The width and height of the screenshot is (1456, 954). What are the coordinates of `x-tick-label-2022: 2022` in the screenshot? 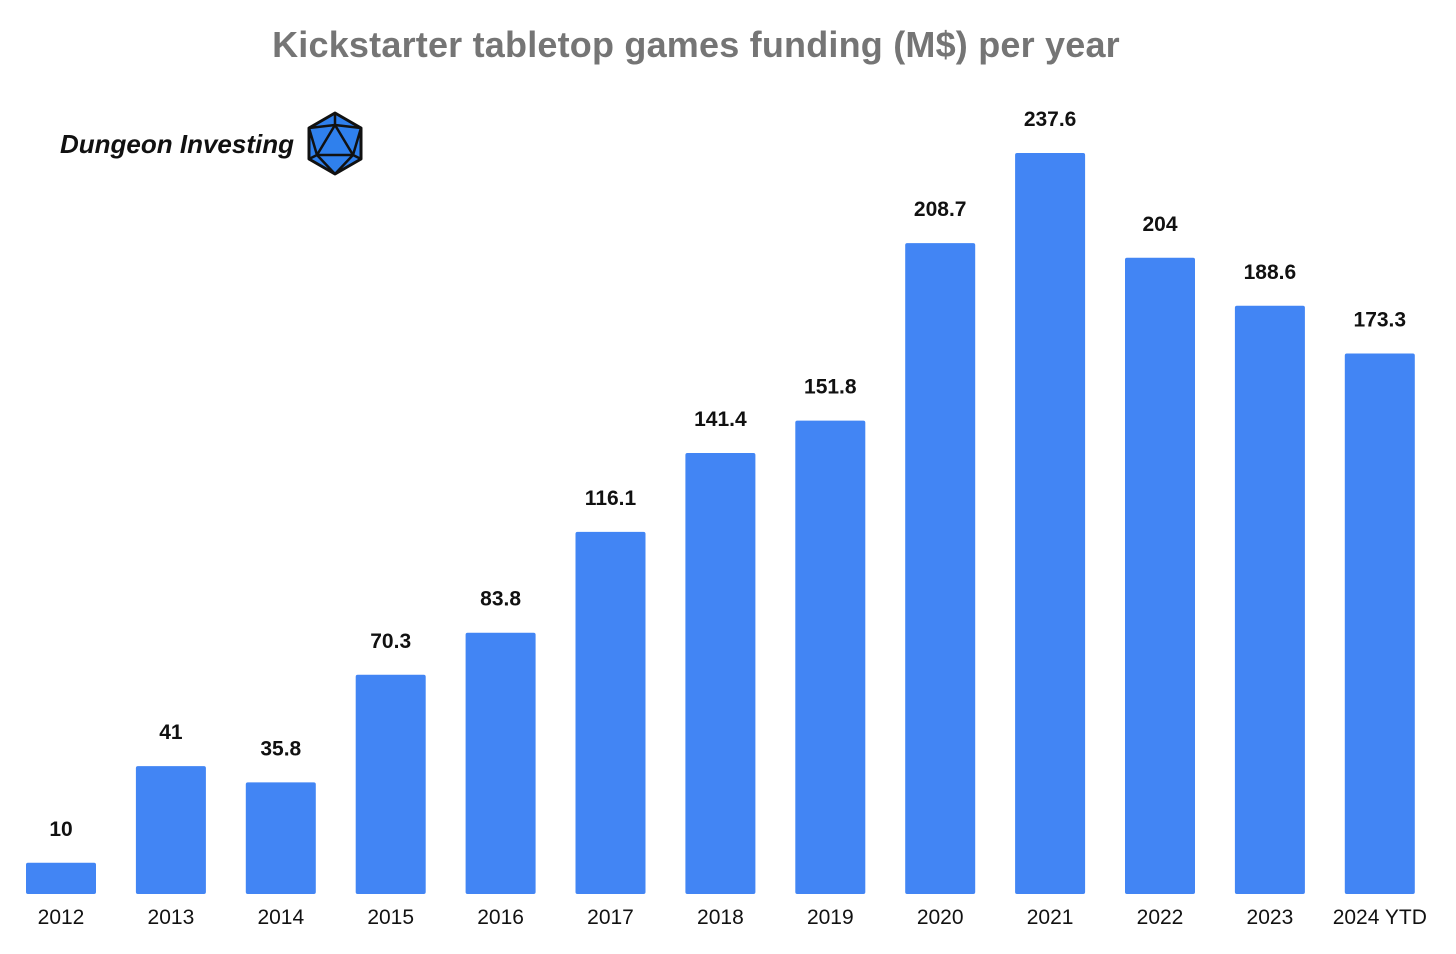 It's located at (1160, 917).